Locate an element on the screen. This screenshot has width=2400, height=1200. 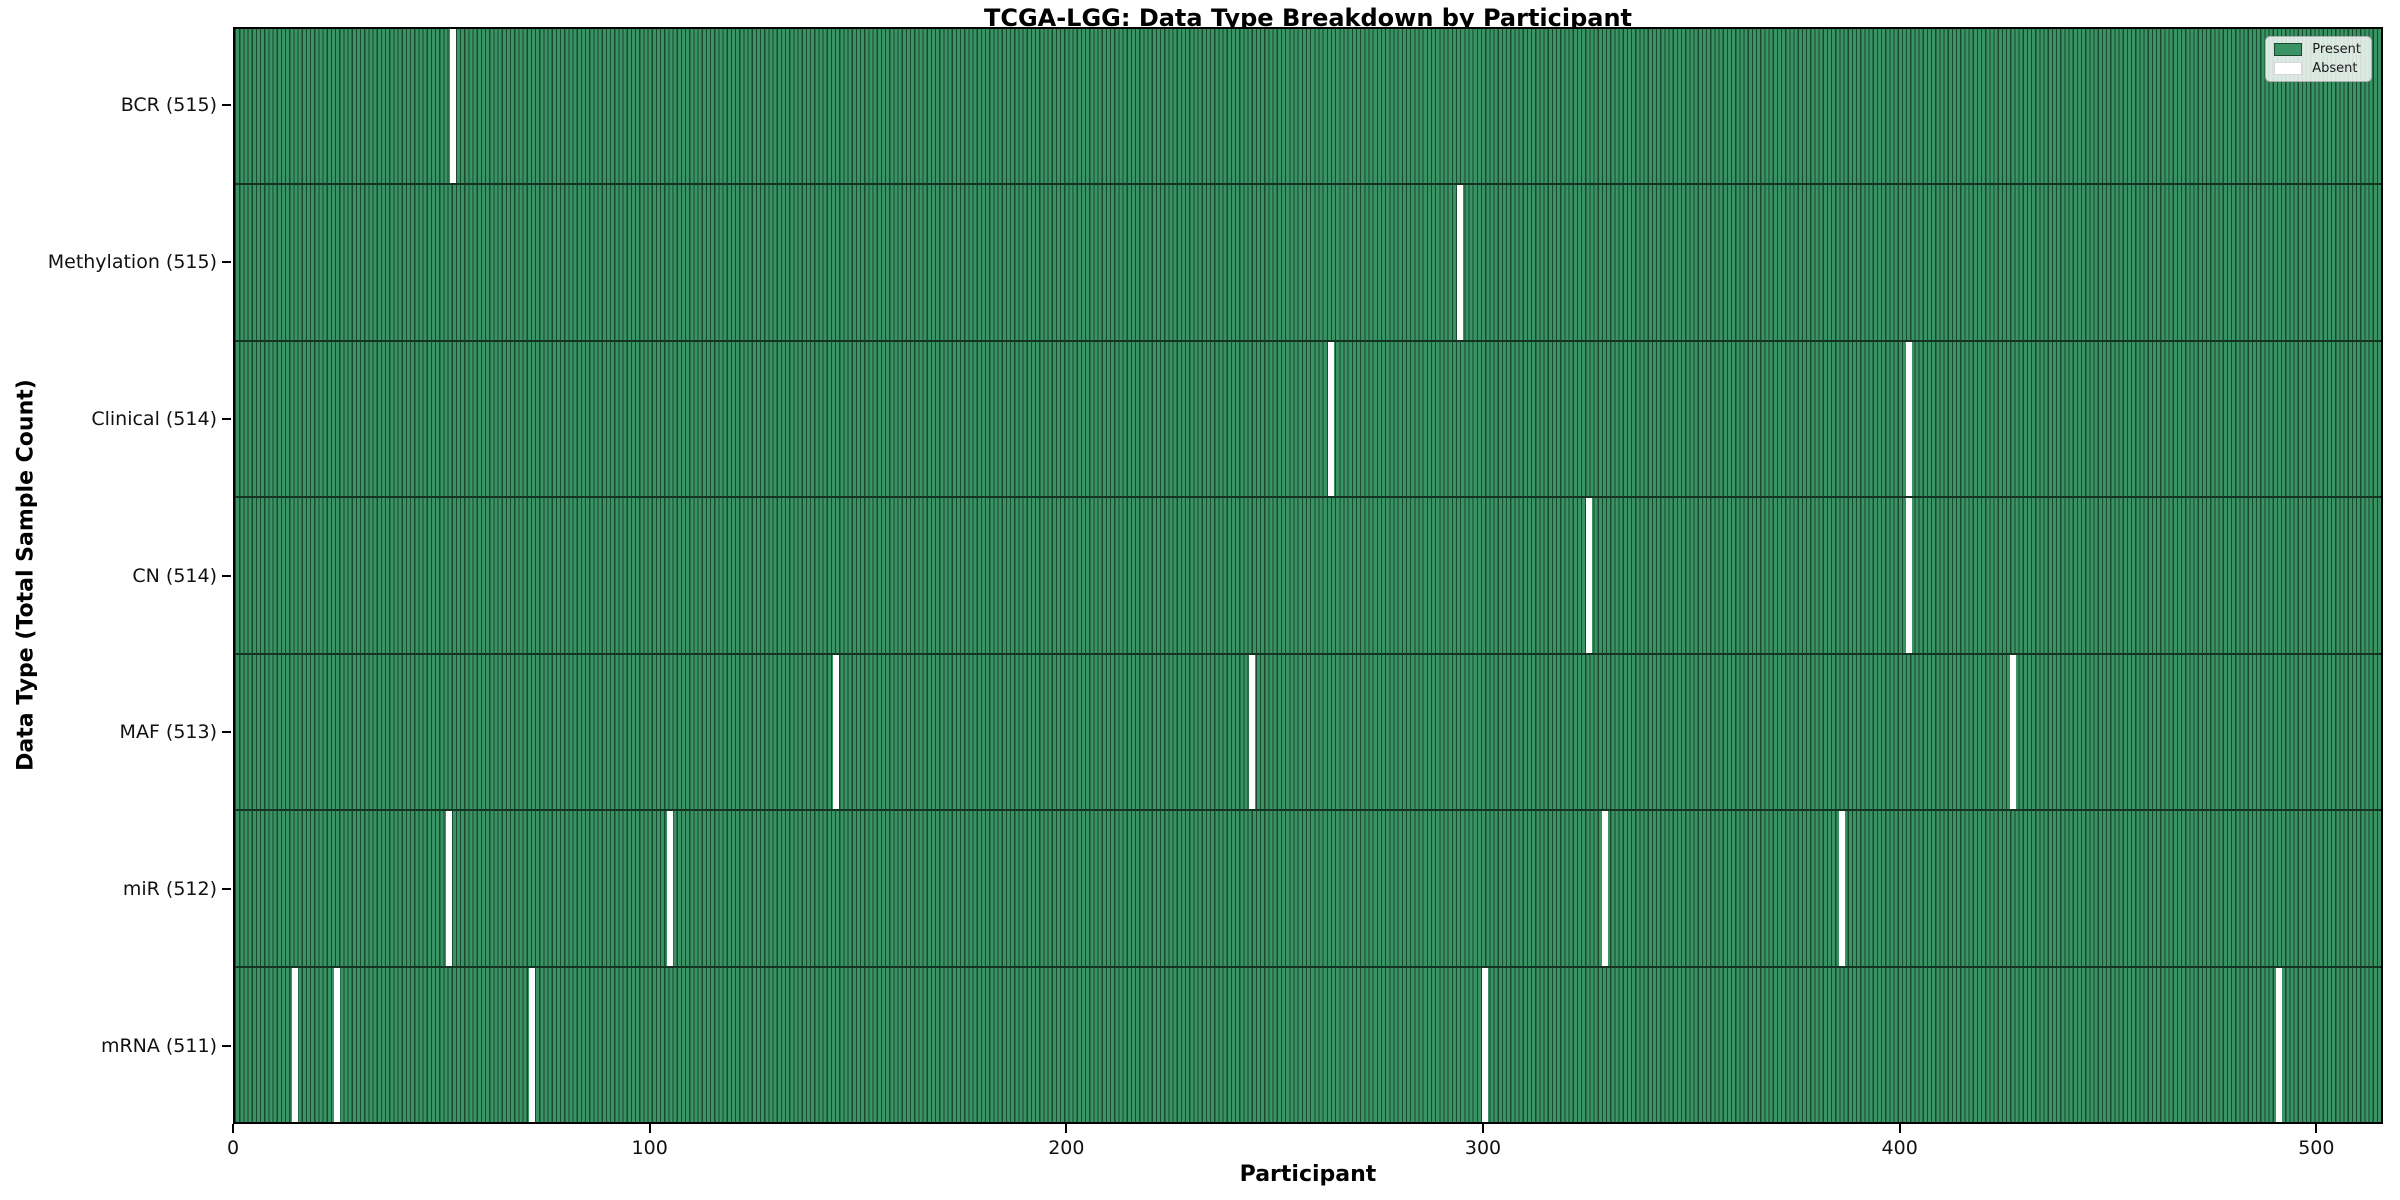
row-cn is located at coordinates (1308, 574).